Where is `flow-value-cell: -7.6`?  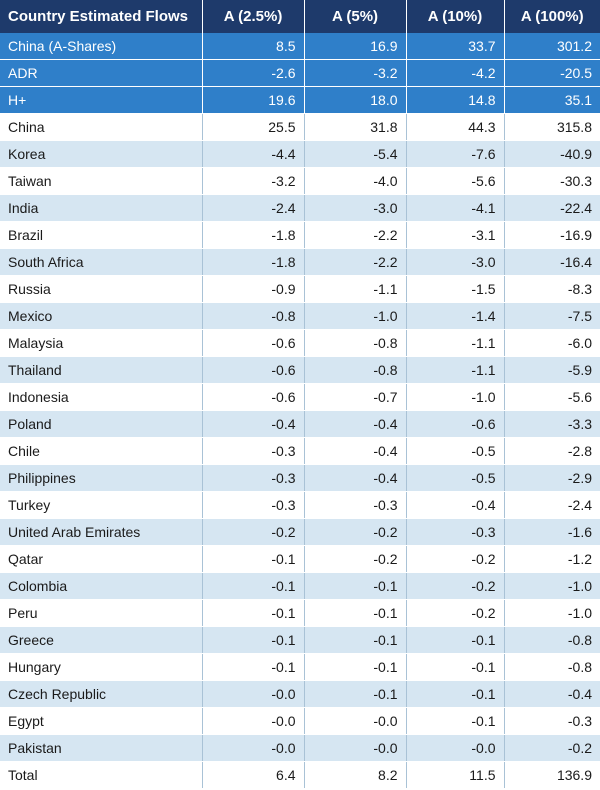
flow-value-cell: -7.6 is located at coordinates (454, 154).